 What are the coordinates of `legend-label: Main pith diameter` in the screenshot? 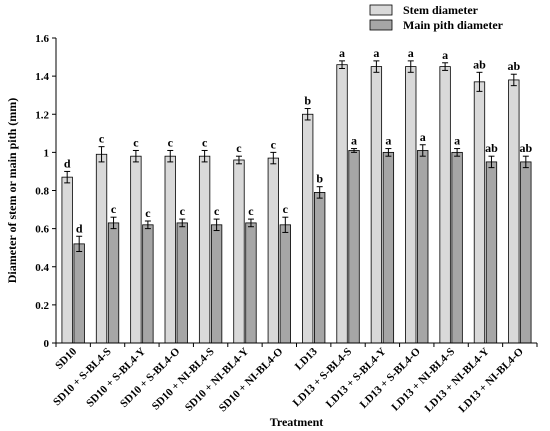 It's located at (453, 25).